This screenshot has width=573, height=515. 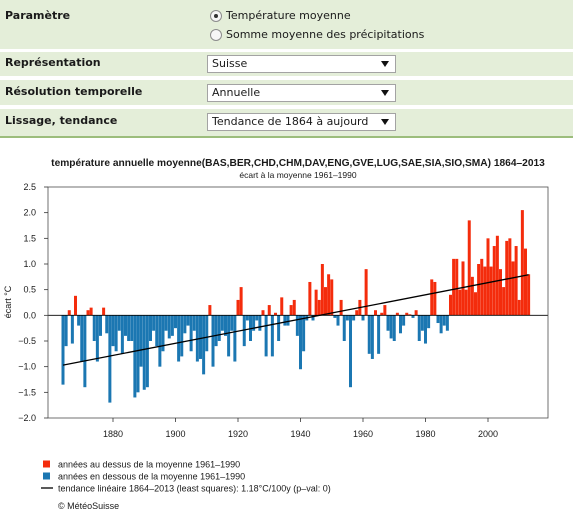 What do you see at coordinates (29, 290) in the screenshot?
I see `y-tick-label: 0.5` at bounding box center [29, 290].